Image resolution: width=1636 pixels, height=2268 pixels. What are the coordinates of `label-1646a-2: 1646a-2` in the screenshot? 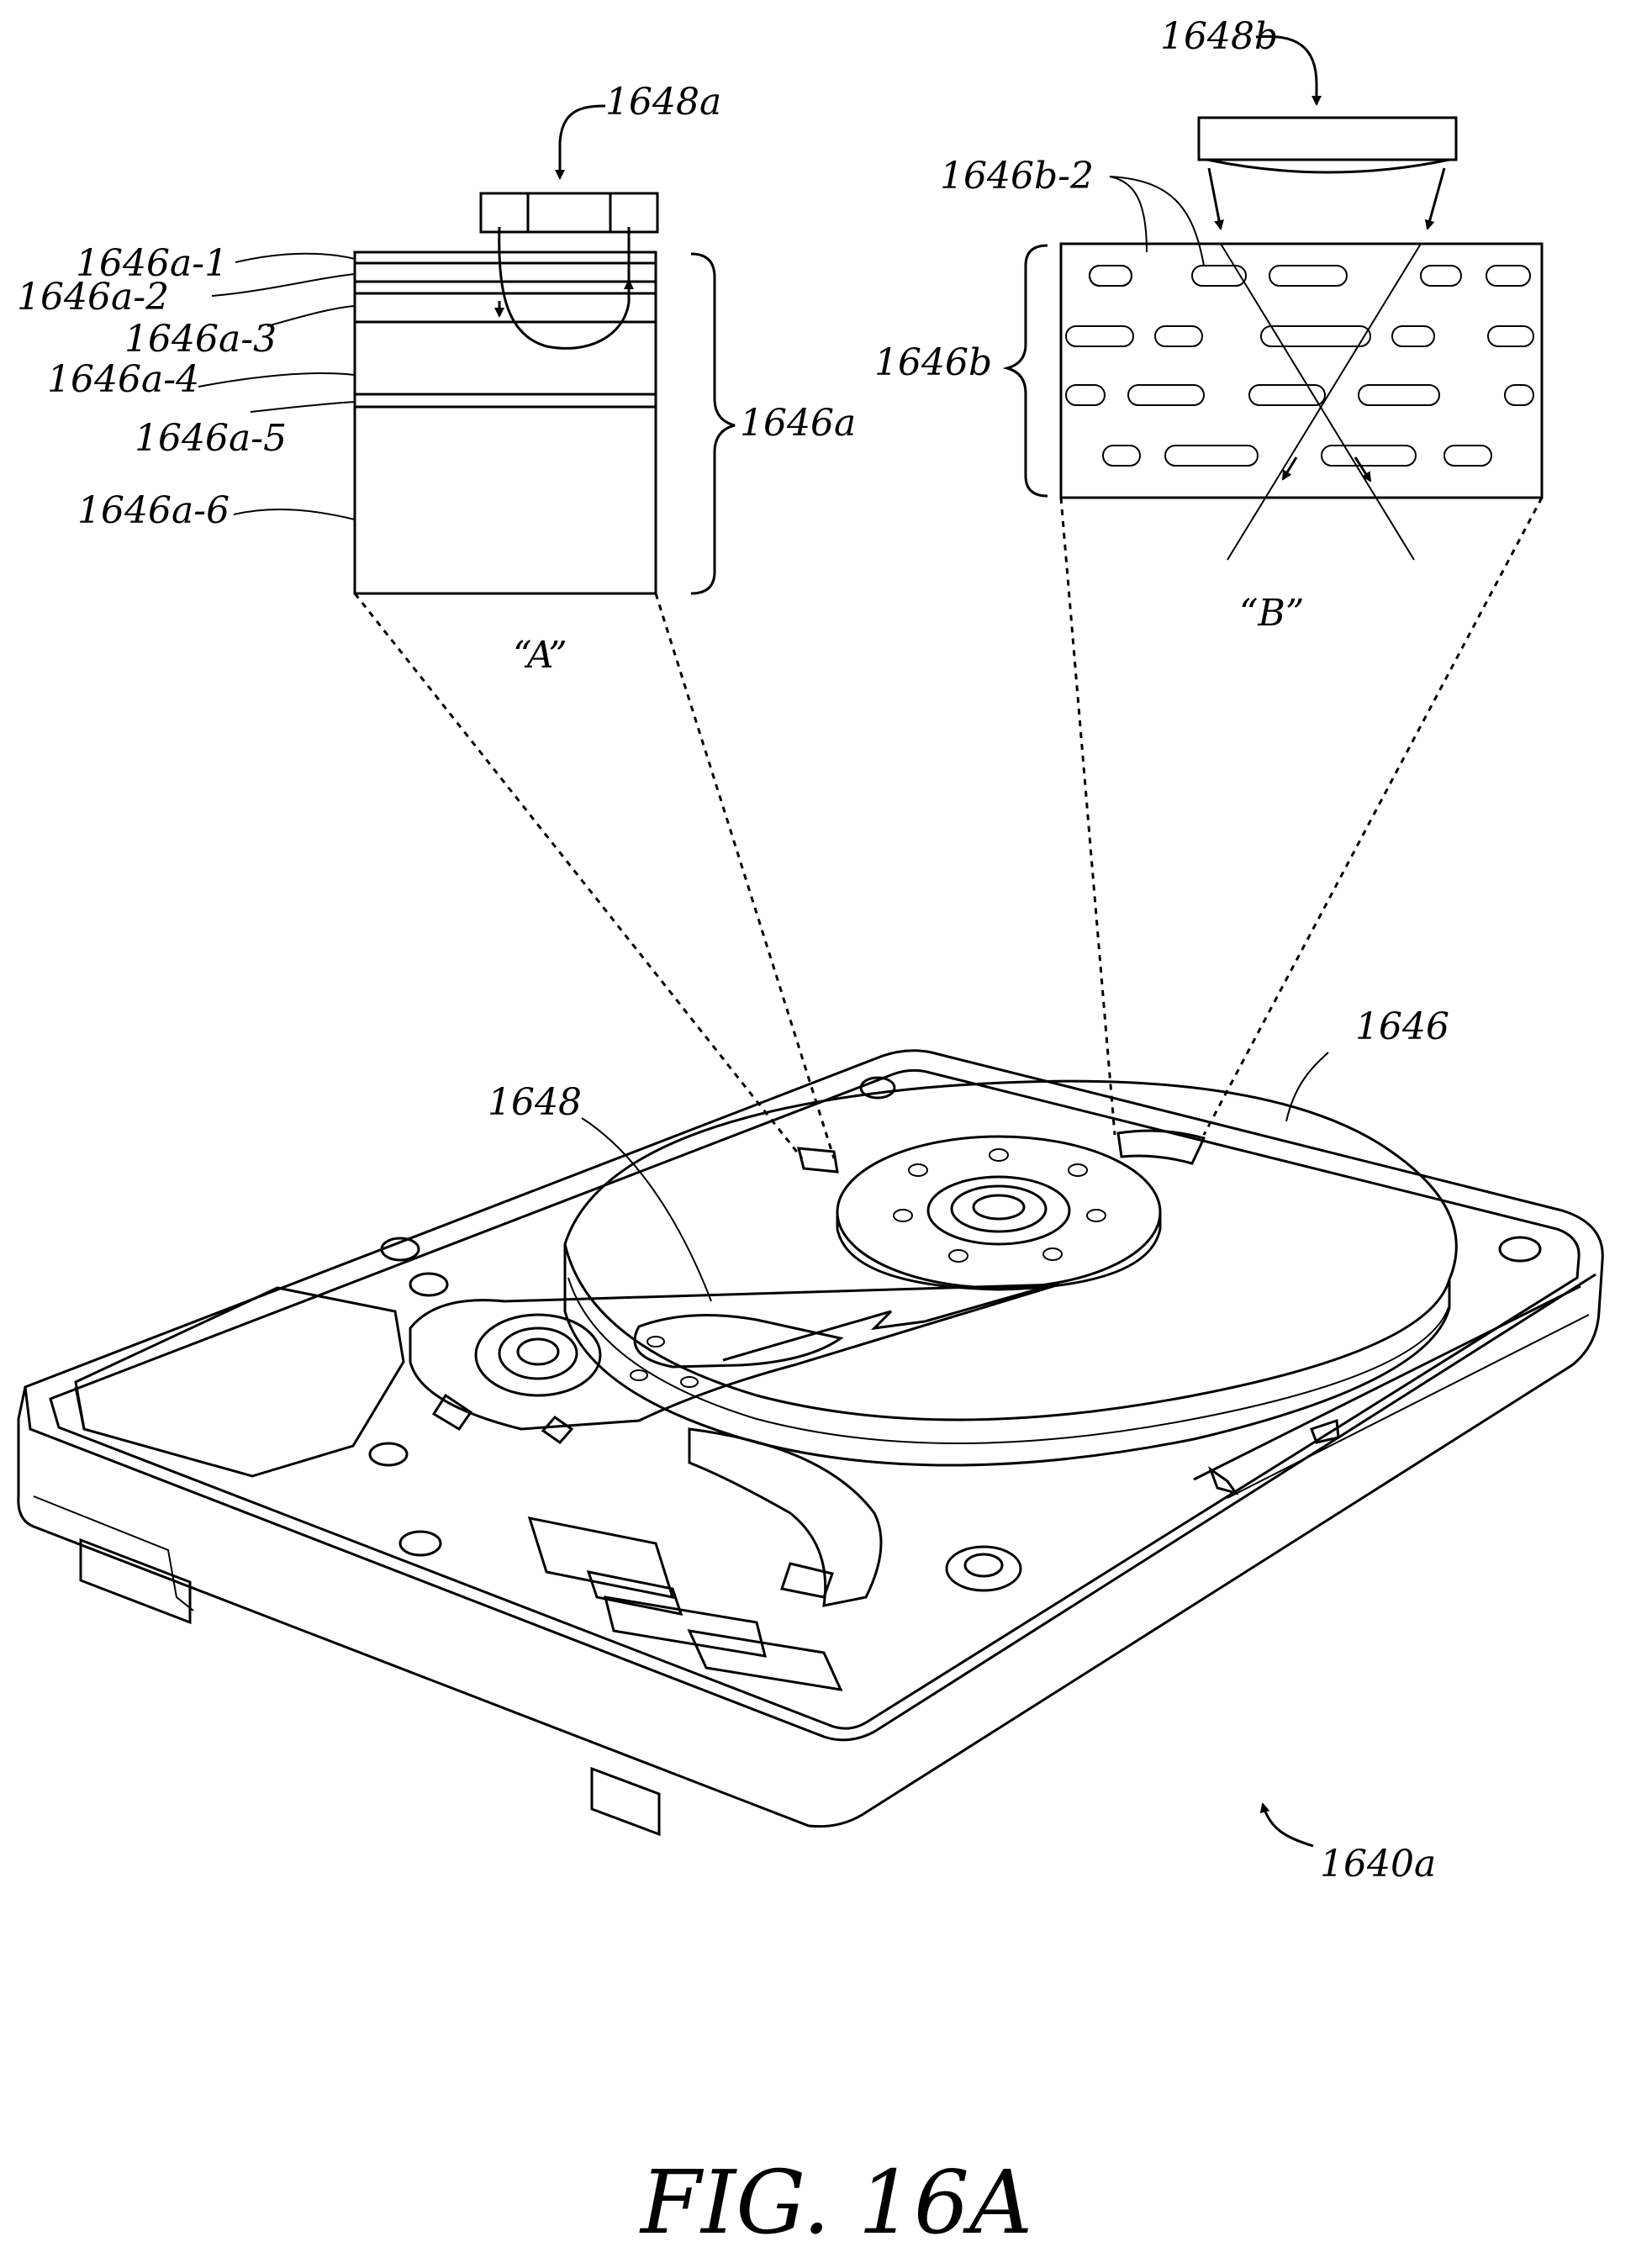 It's located at (93, 297).